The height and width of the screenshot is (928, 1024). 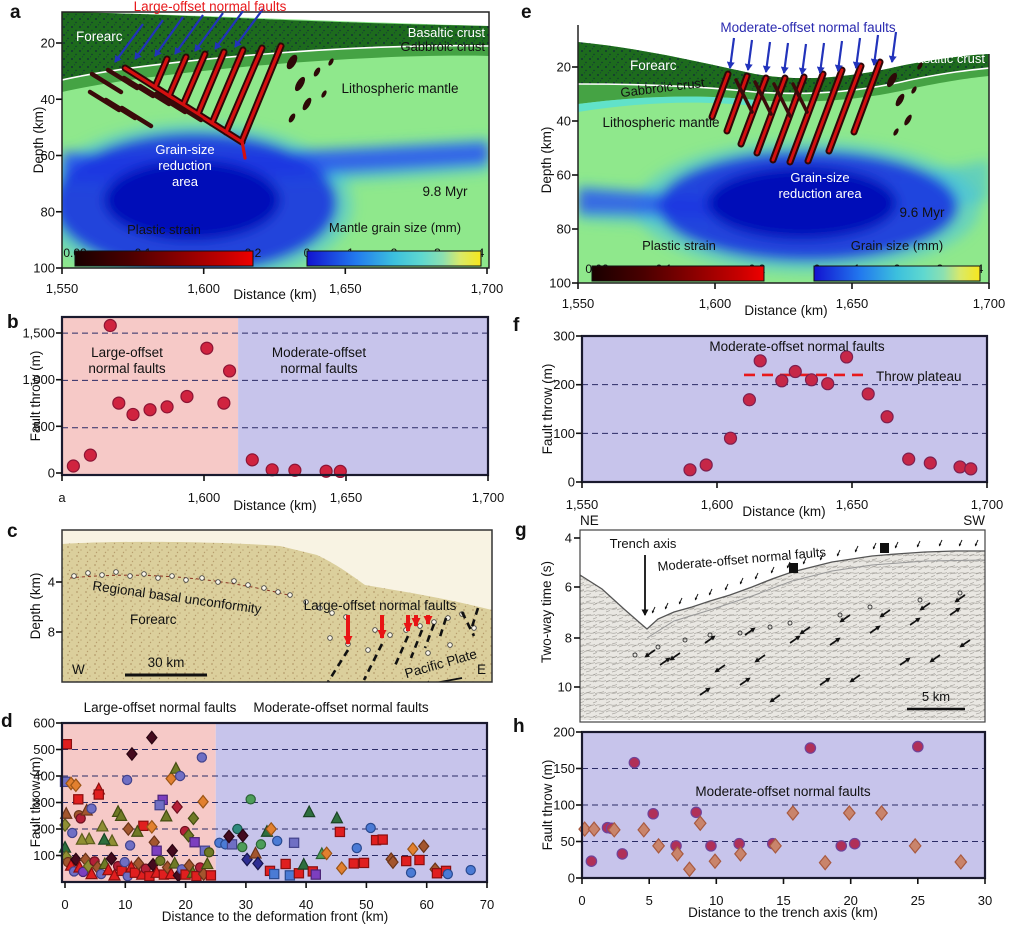 I want to click on b-yticks: 0 500 1,000 1,500, so click(x=42, y=403).